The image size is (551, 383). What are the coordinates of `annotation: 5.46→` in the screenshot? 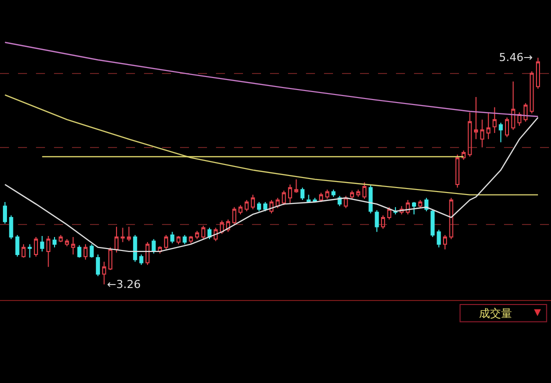 It's located at (516, 57).